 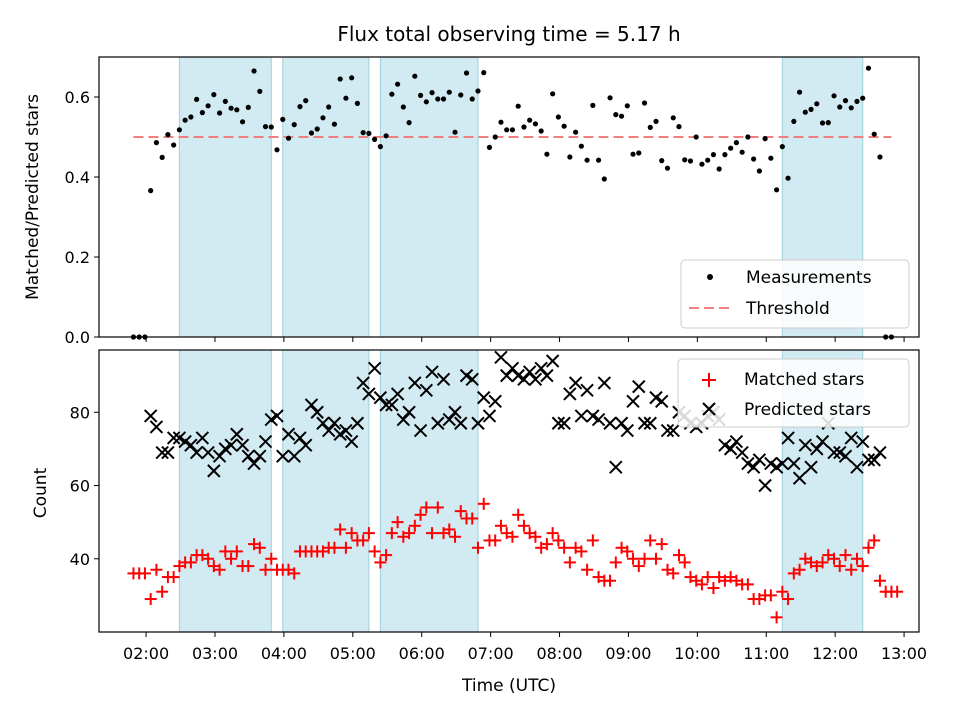 I want to click on x-tick-label: 02:00, so click(x=146, y=653).